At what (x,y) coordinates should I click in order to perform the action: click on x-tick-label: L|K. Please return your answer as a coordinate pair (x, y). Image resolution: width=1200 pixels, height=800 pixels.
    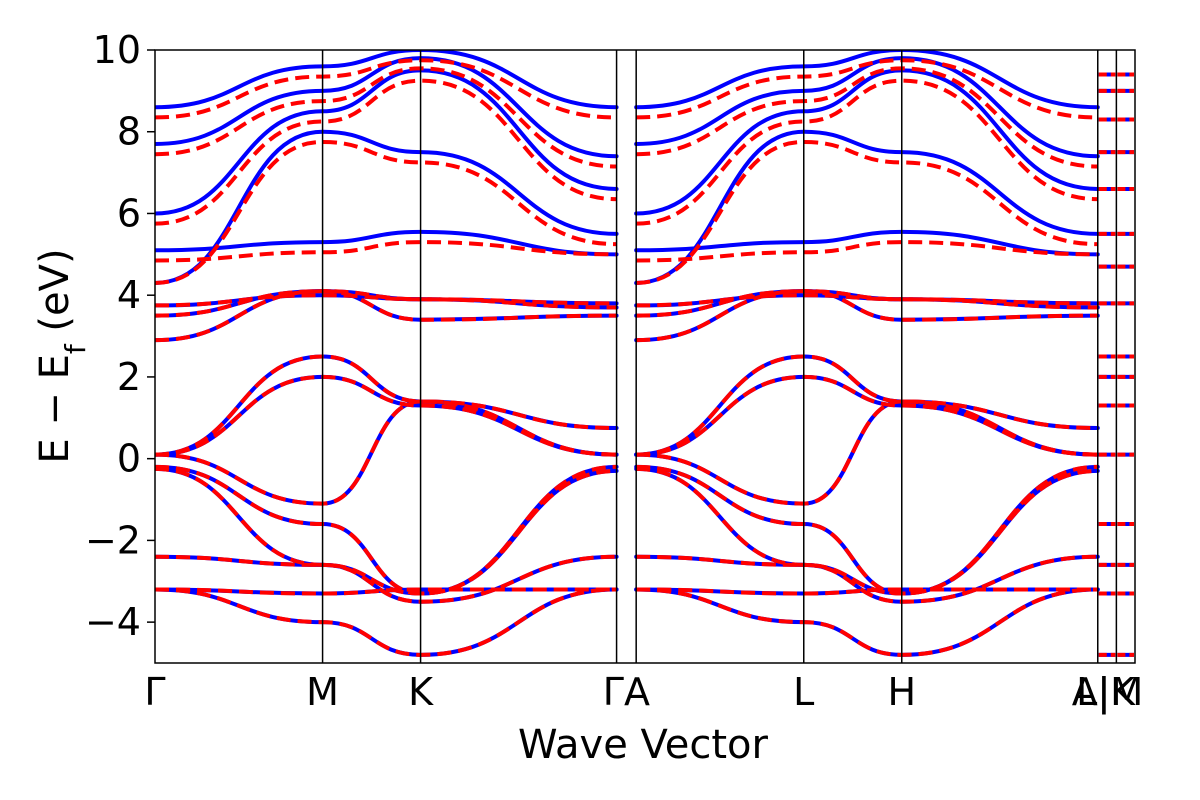
    Looking at the image, I should click on (1106, 692).